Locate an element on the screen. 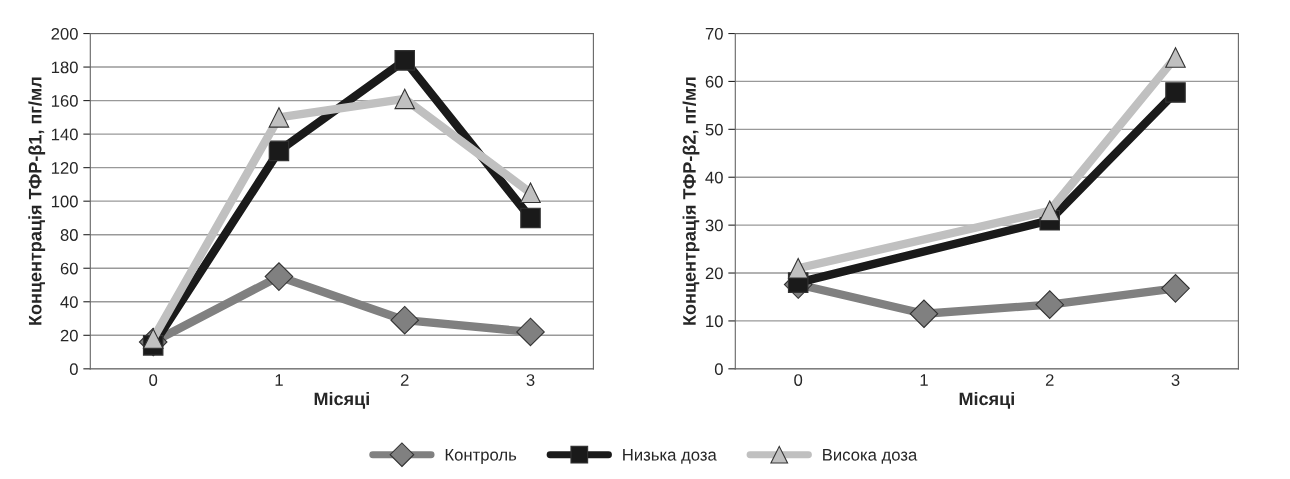  y-tick-label: 100 is located at coordinates (64, 201).